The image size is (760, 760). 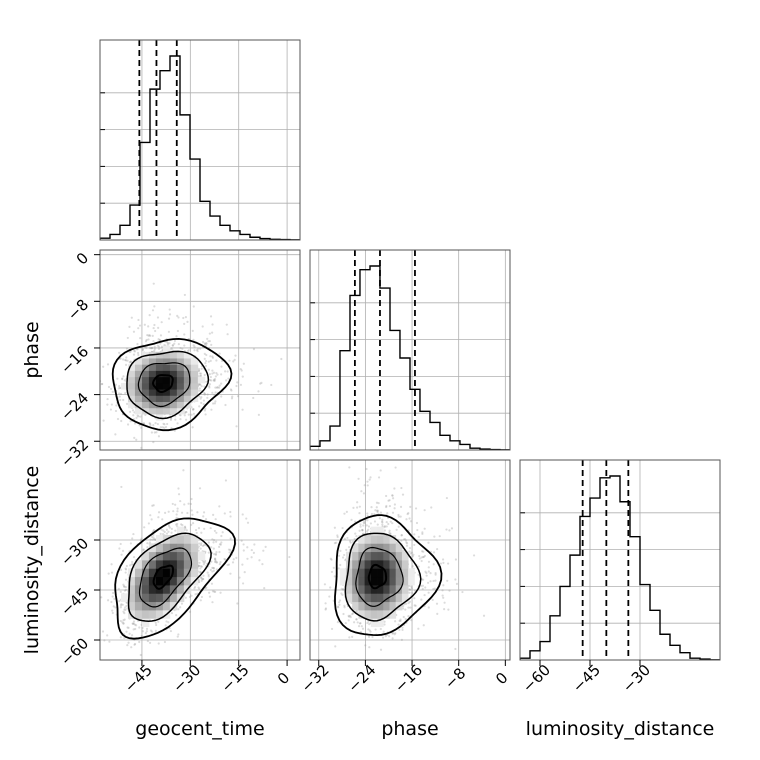 What do you see at coordinates (32, 560) in the screenshot?
I see `y-axis-label: luminosity_distance` at bounding box center [32, 560].